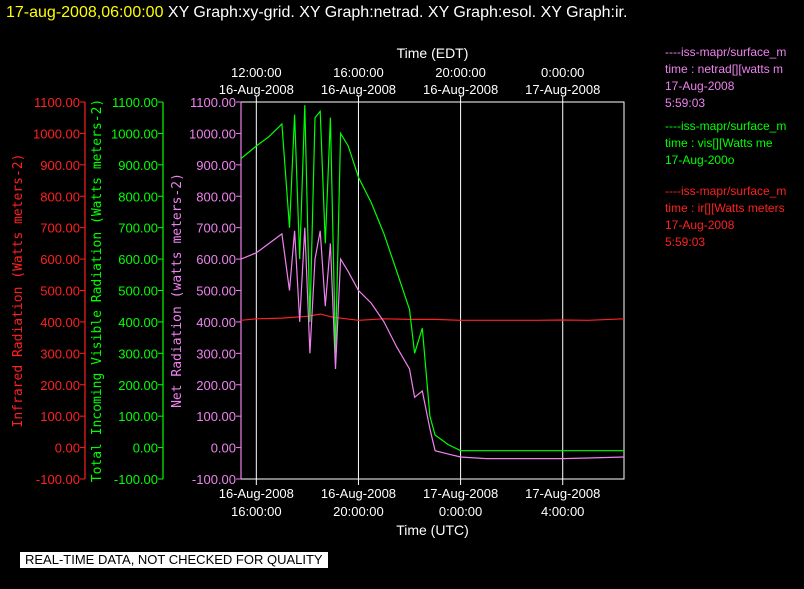 The width and height of the screenshot is (804, 589). I want to click on ir-y-axis-title: Infrared Radiation (Watts meters-2), so click(18, 291).